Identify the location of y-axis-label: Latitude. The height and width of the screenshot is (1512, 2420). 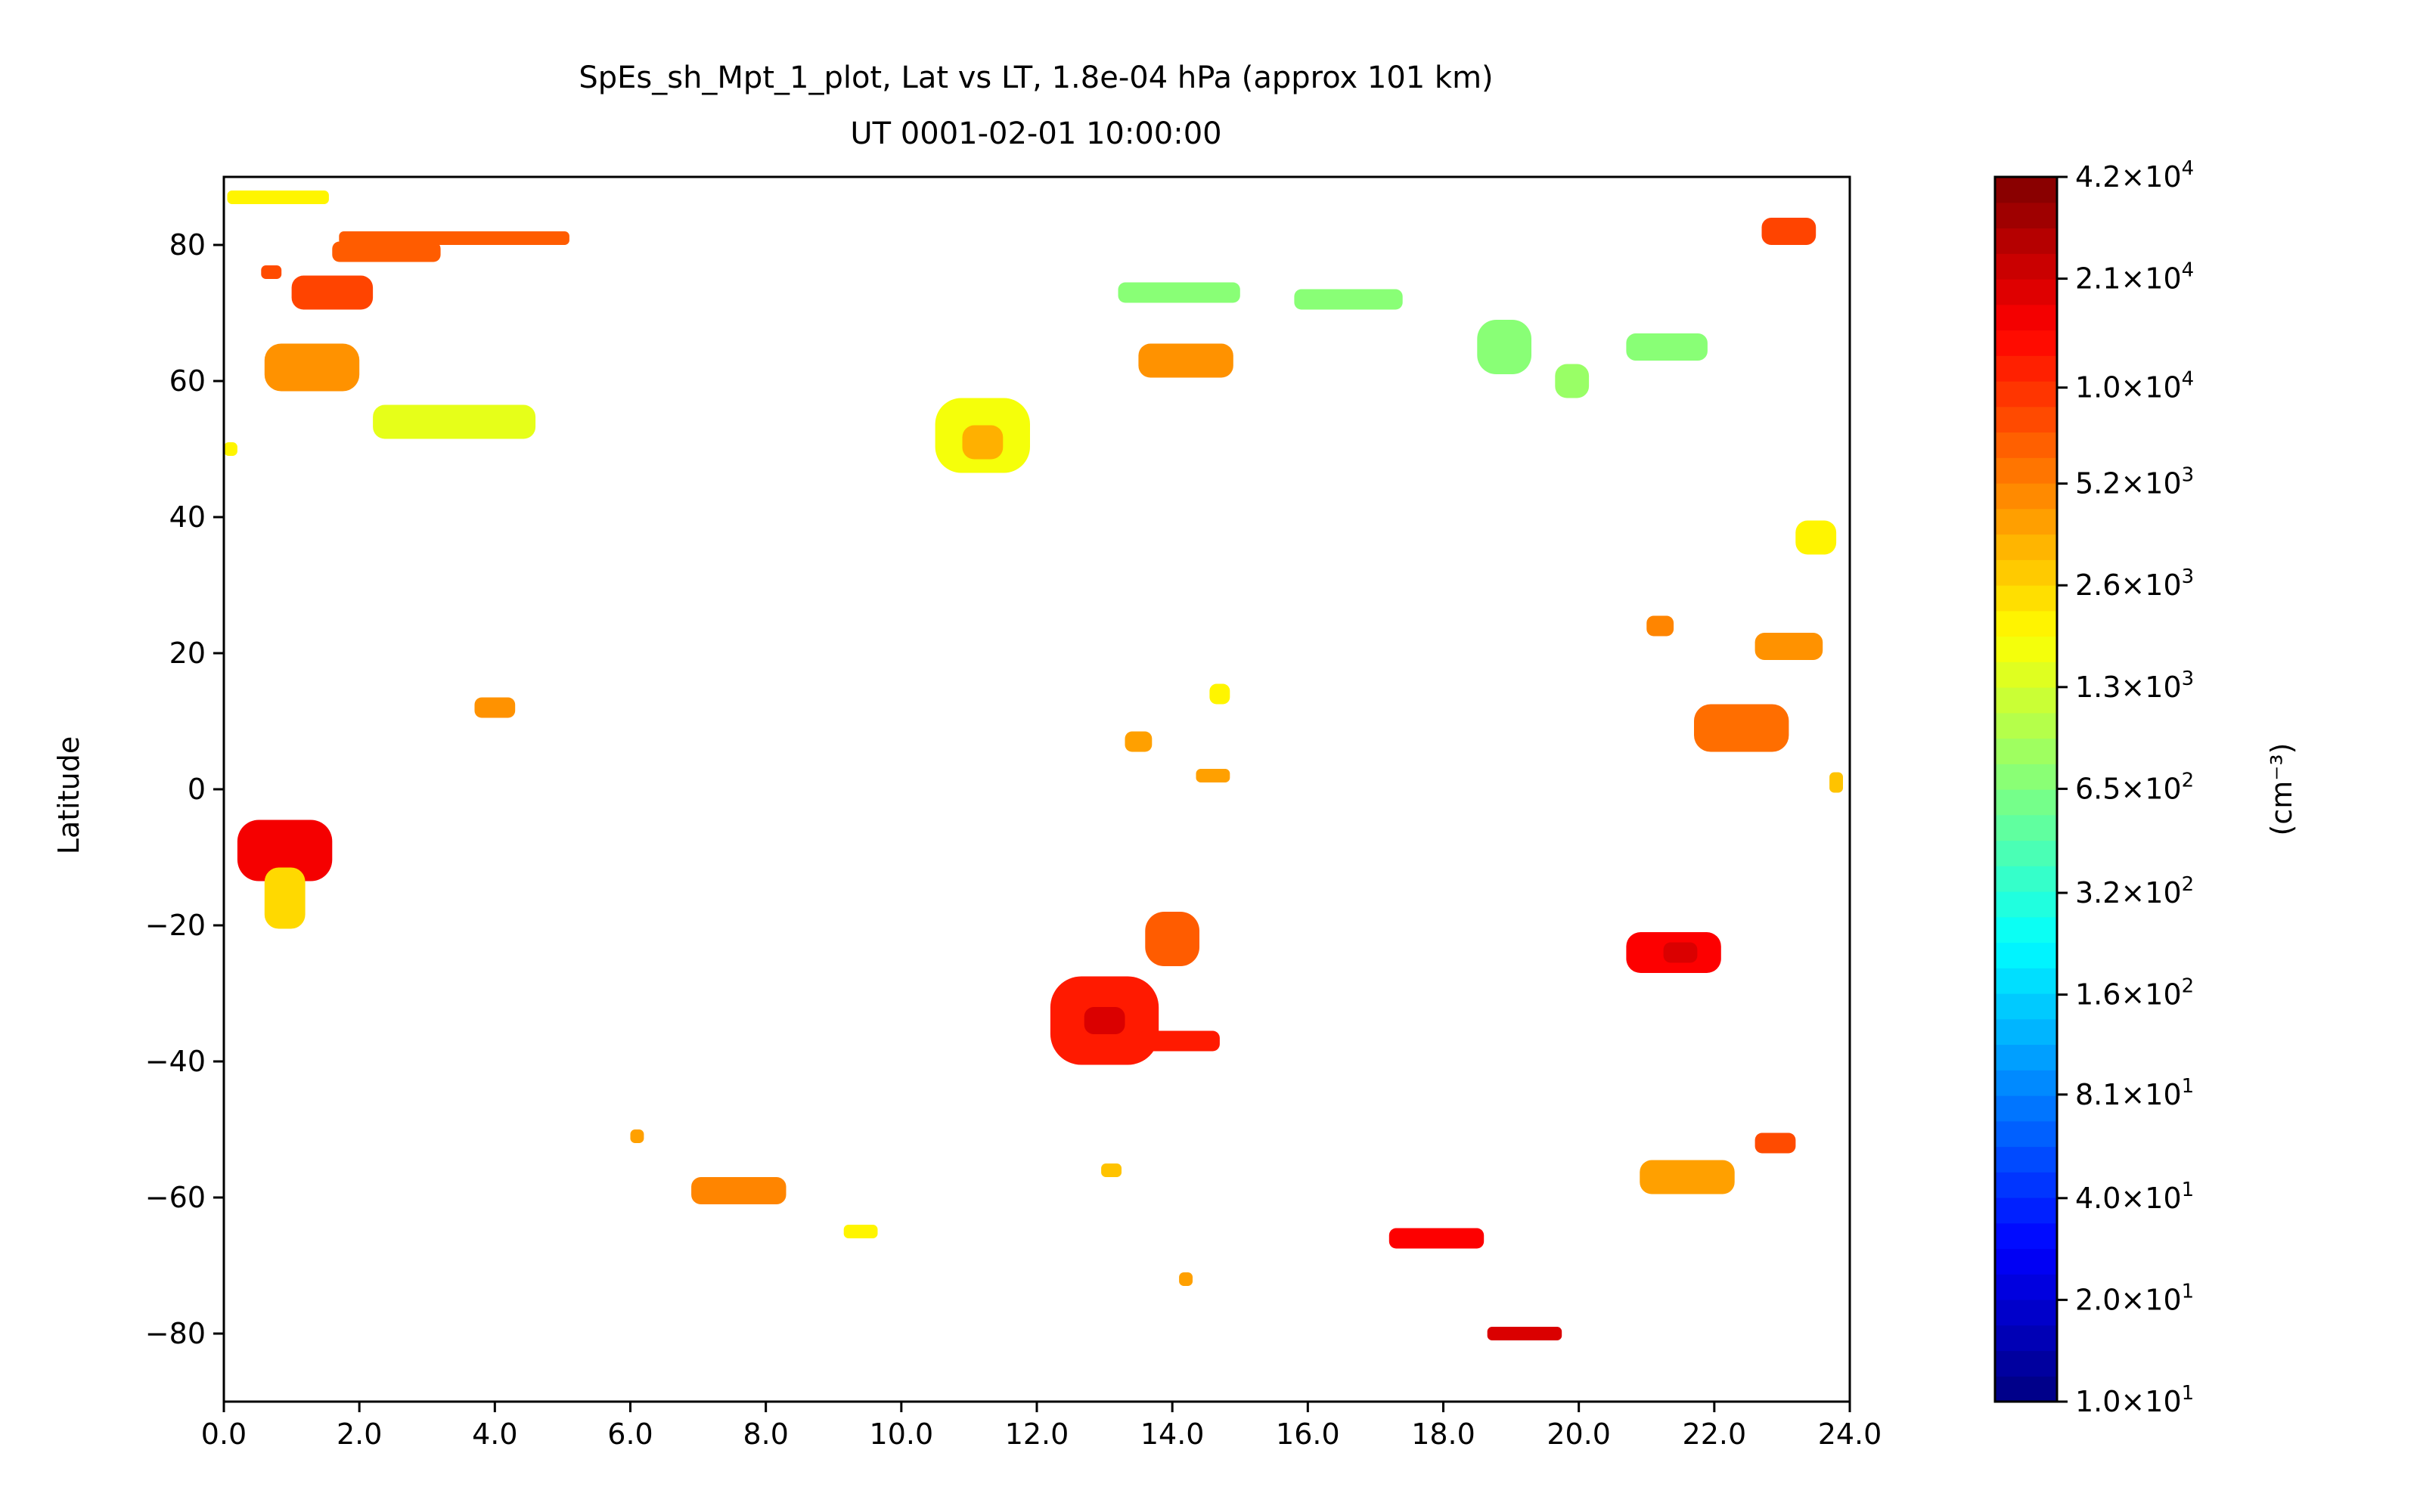
(68, 795).